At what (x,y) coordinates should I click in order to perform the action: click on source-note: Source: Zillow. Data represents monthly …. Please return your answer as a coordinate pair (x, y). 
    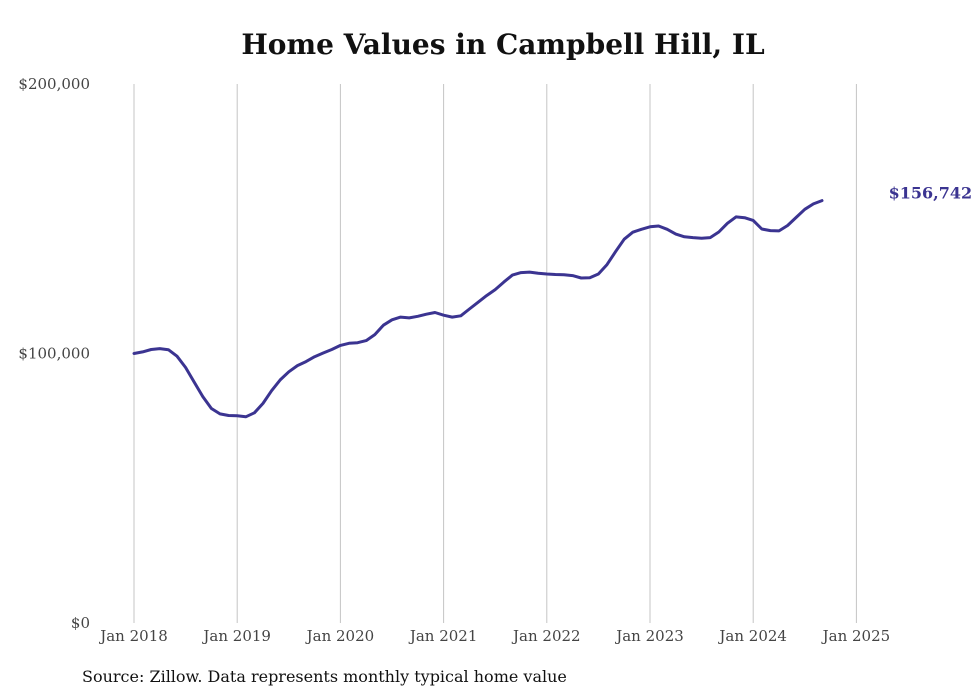
    Looking at the image, I should click on (324, 676).